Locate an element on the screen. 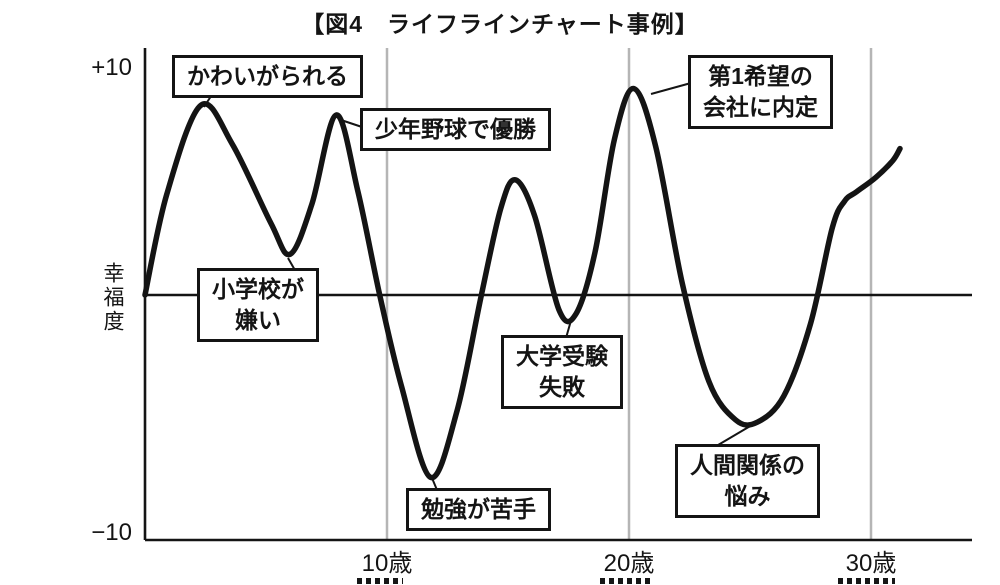 This screenshot has height=585, width=1000. y-axis-title: 幸福度 is located at coordinates (112, 298).